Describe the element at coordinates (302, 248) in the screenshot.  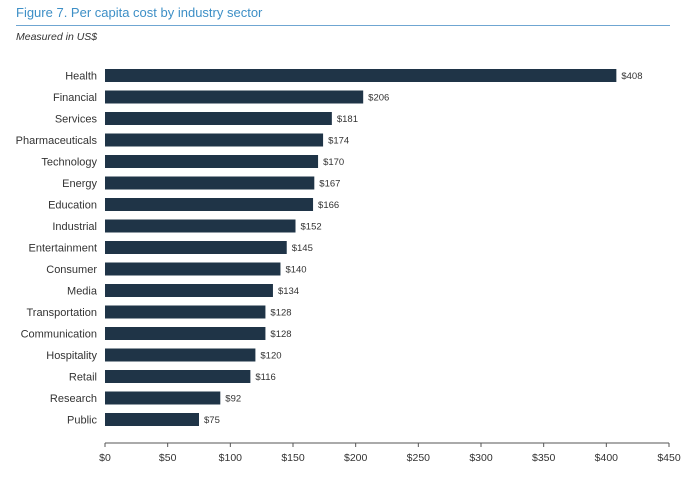
I see `value-label-entertainment: $145` at that location.